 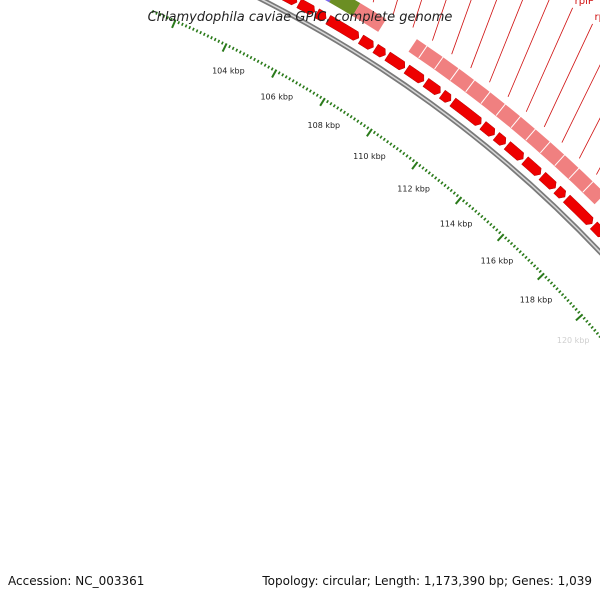 What do you see at coordinates (573, 340) in the screenshot?
I see `scale-label: 120 kbp` at bounding box center [573, 340].